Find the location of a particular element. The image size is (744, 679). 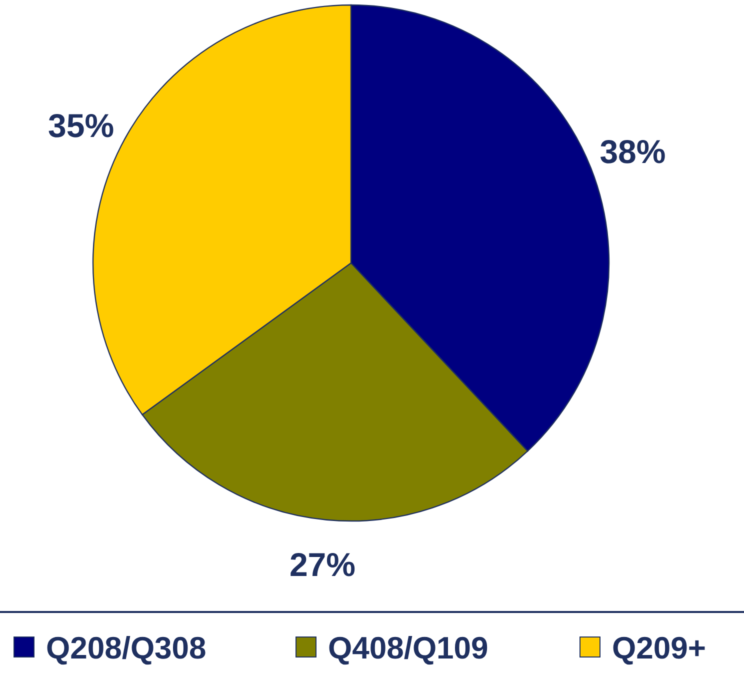

data-label: 35% is located at coordinates (81, 125).